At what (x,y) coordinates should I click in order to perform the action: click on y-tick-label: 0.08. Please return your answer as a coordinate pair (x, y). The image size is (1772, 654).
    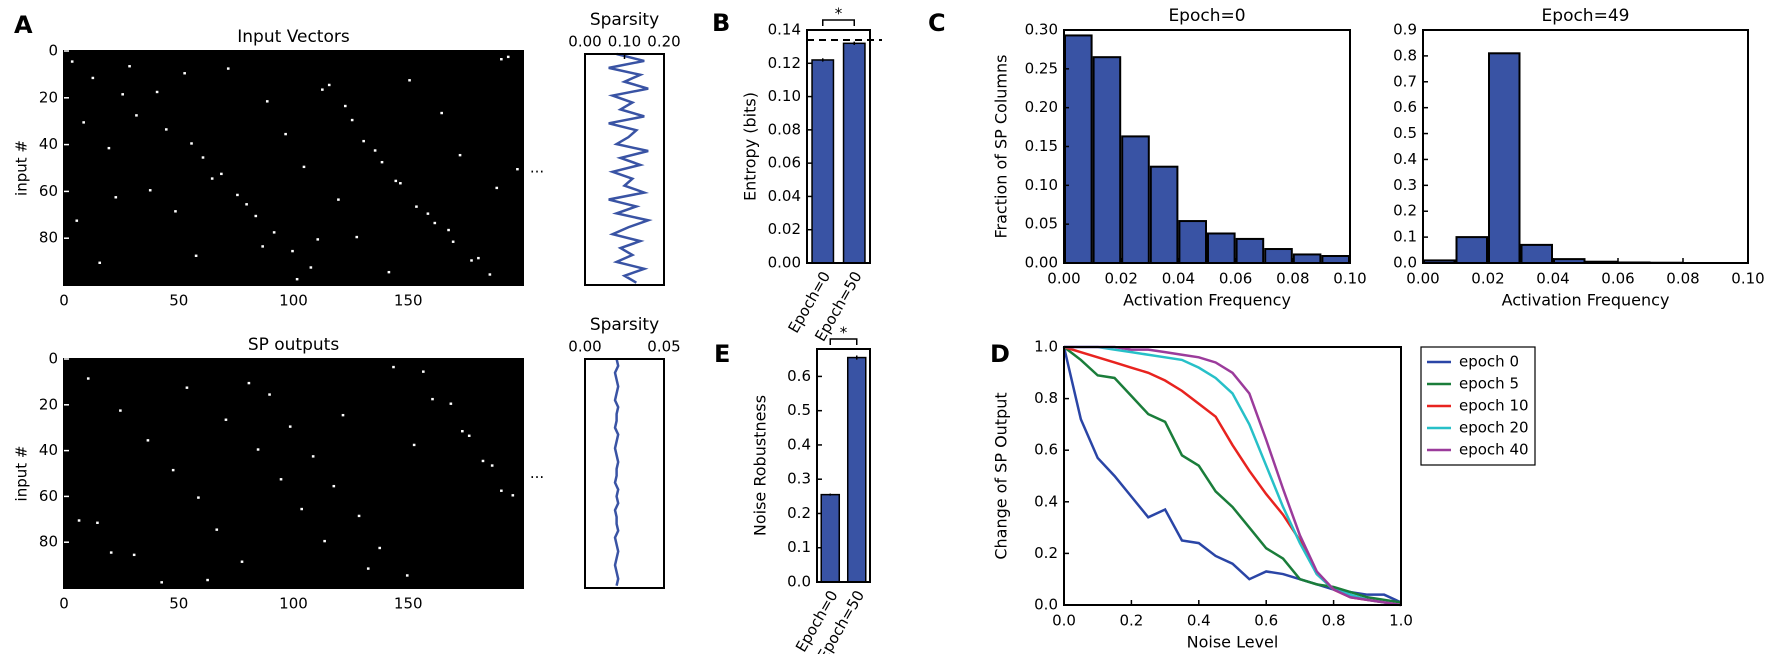
    Looking at the image, I should click on (784, 129).